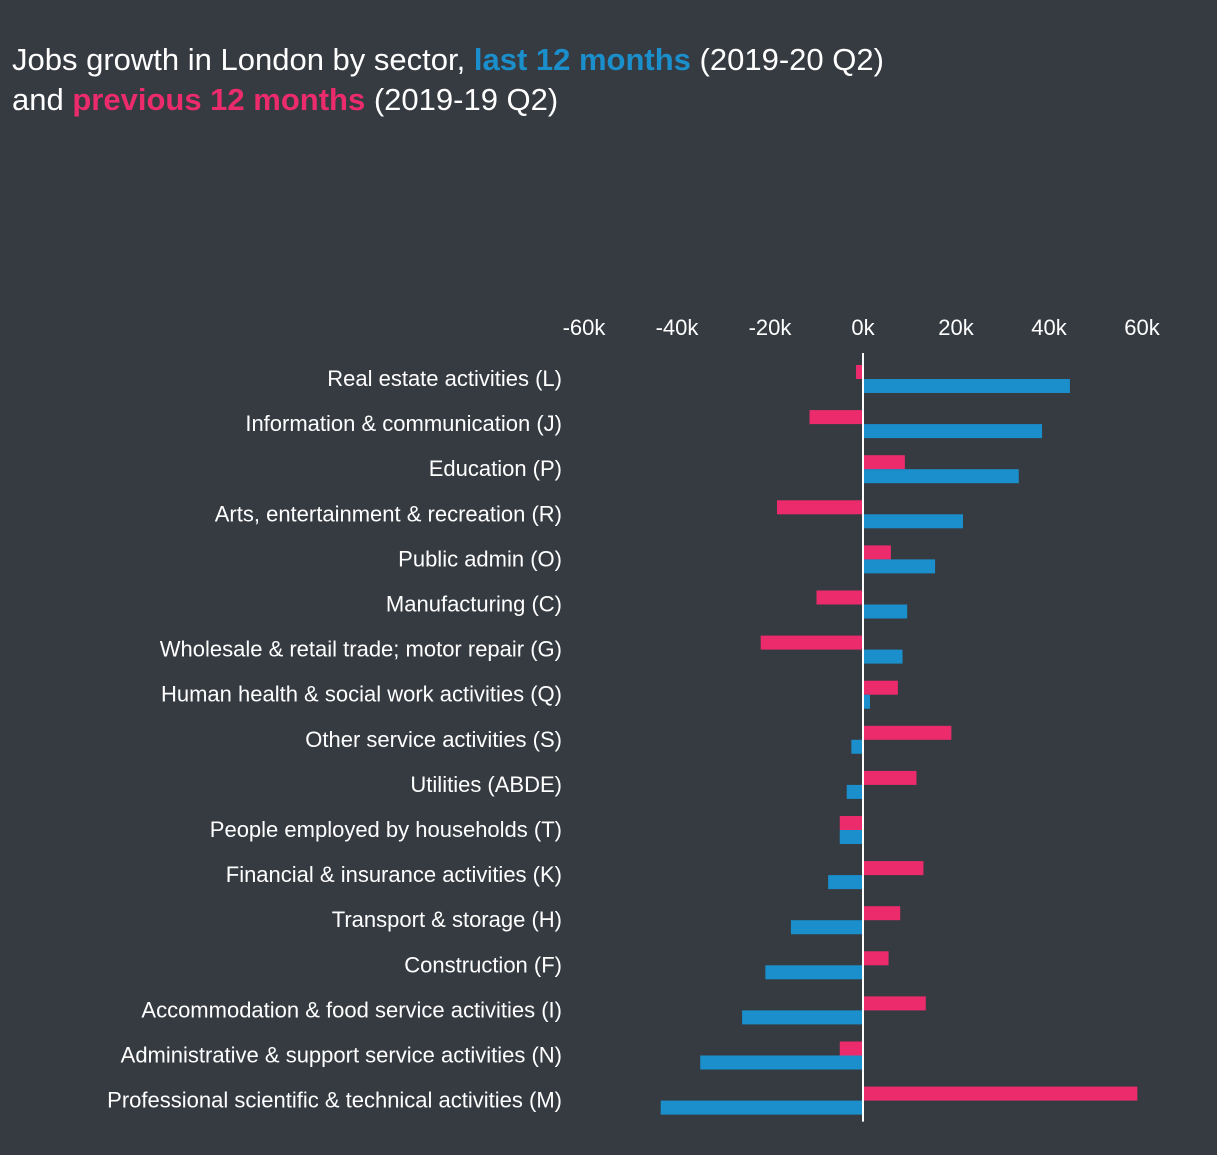  Describe the element at coordinates (388, 513) in the screenshot. I see `category-label: Arts, entertainment & recreation (R)` at that location.